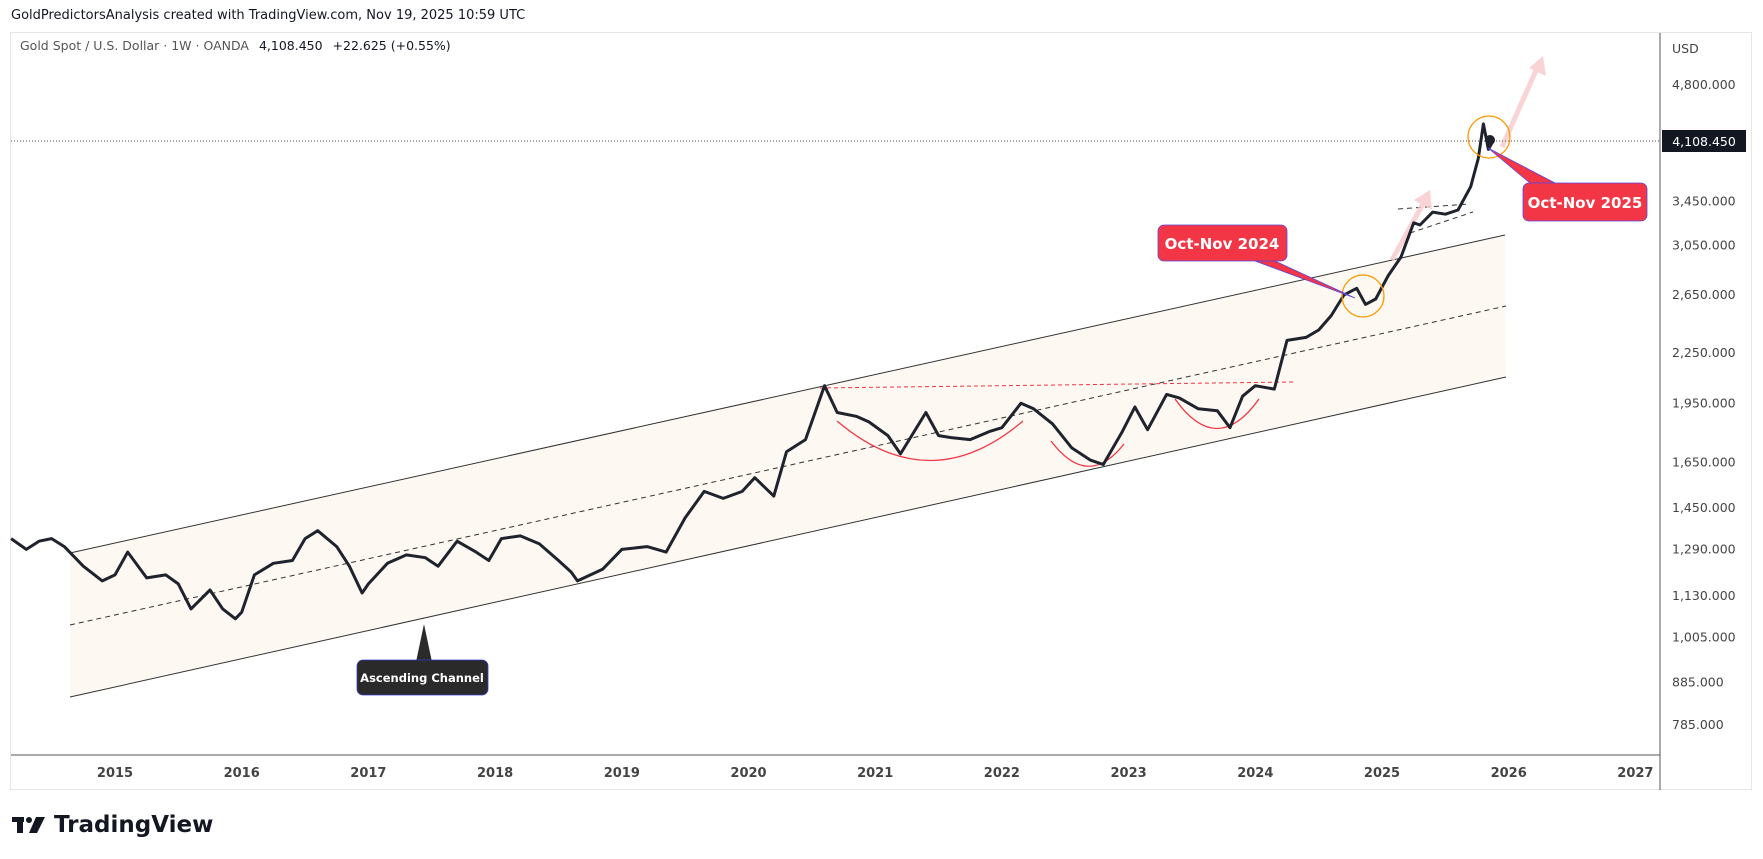 The image size is (1763, 859). What do you see at coordinates (1704, 595) in the screenshot?
I see `price-tick-label: 1,130.000` at bounding box center [1704, 595].